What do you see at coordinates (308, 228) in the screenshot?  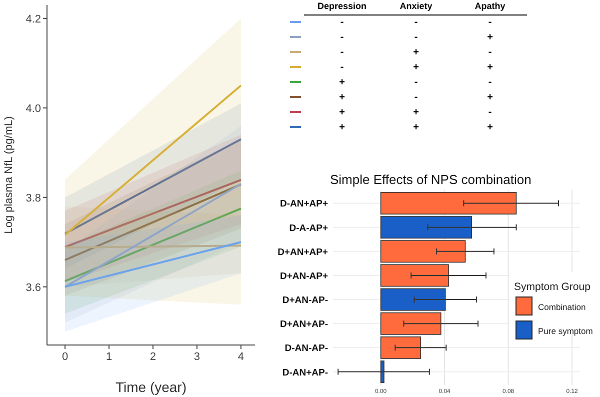 I see `y-tick-label: D-A-AP+` at bounding box center [308, 228].